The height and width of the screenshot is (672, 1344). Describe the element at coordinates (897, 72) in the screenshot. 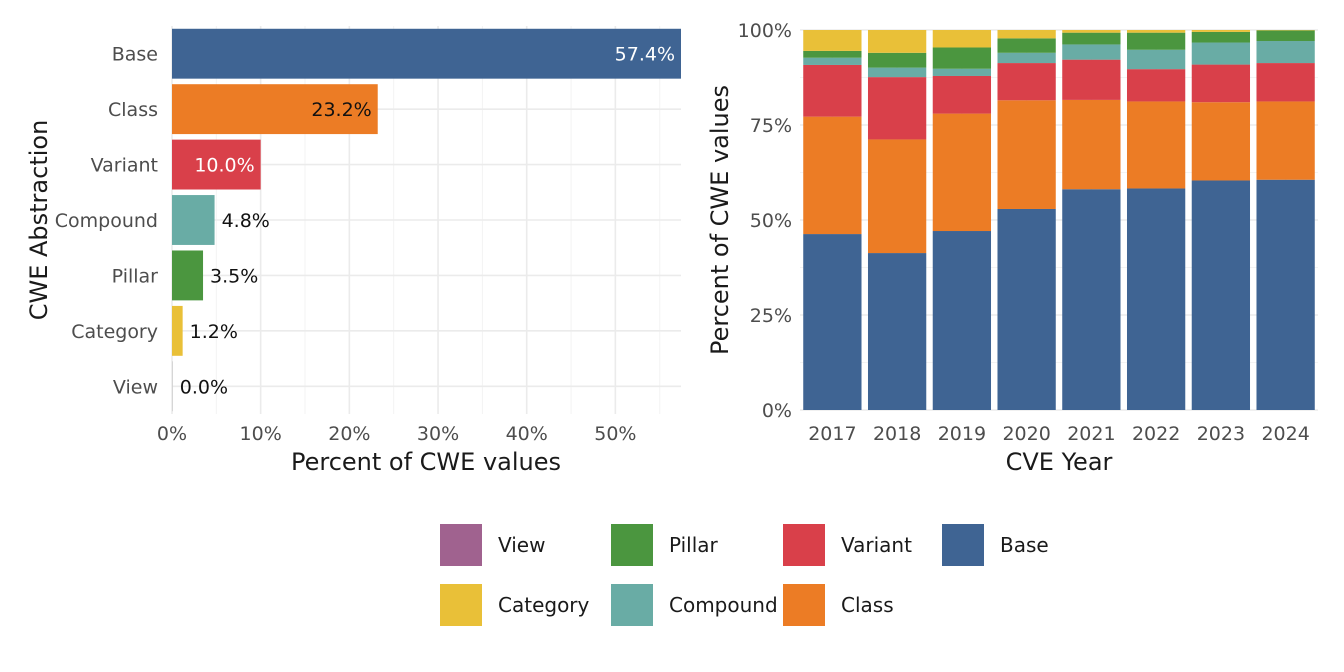

I see `segment-2018-compound` at that location.